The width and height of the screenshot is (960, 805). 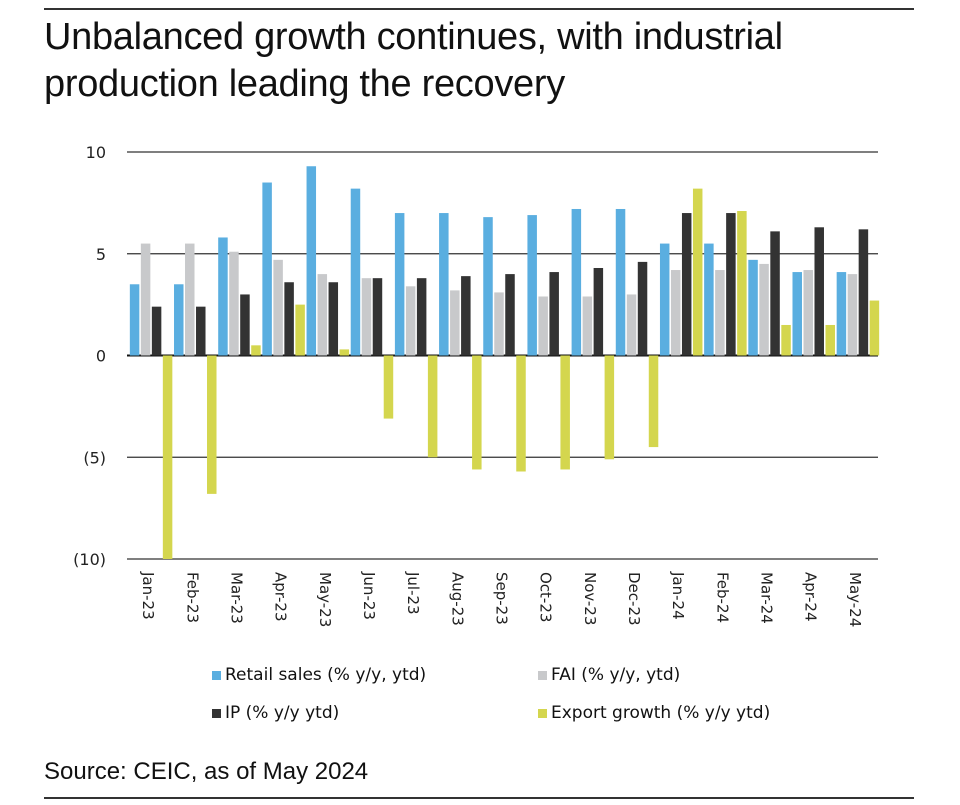 What do you see at coordinates (855, 599) in the screenshot?
I see `x-tick-label: May-24` at bounding box center [855, 599].